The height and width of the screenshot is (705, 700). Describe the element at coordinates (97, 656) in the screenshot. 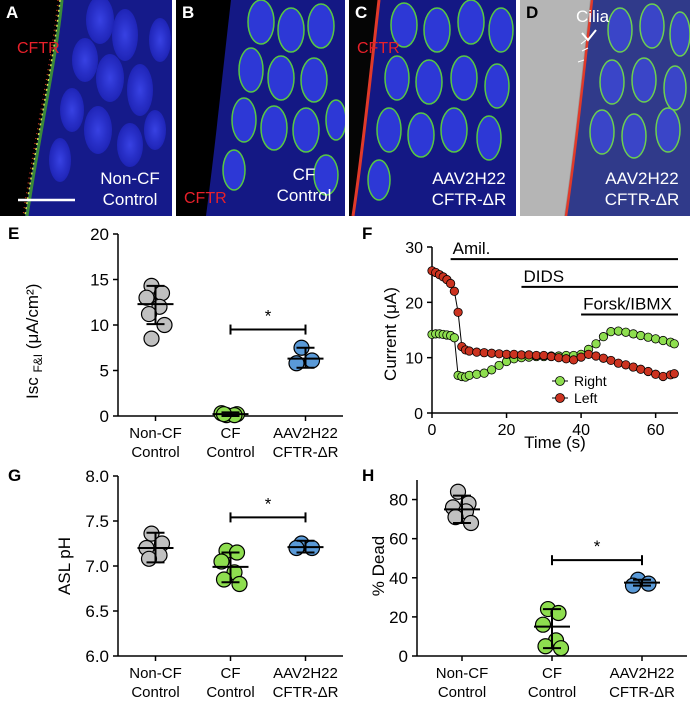

I see `y-tick-label: 6.0` at that location.